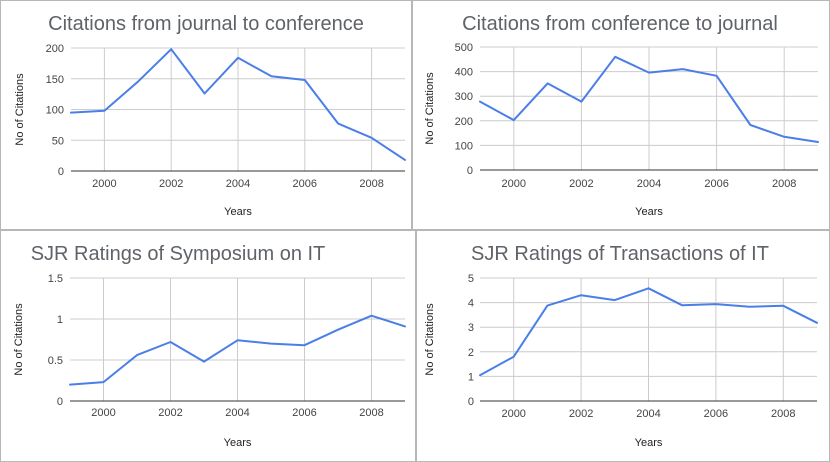 Image resolution: width=830 pixels, height=462 pixels. Describe the element at coordinates (55, 361) in the screenshot. I see `y-tick-label: 0.5` at that location.